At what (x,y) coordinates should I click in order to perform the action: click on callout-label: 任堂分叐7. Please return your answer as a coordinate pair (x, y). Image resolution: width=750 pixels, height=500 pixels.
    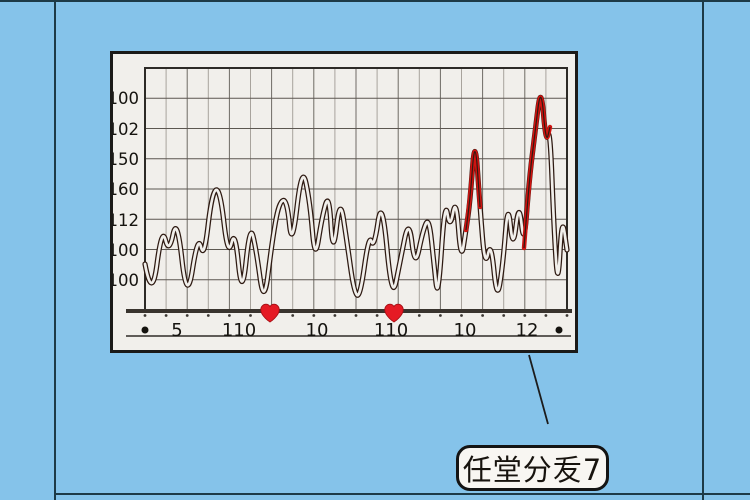
    Looking at the image, I should click on (532, 470).